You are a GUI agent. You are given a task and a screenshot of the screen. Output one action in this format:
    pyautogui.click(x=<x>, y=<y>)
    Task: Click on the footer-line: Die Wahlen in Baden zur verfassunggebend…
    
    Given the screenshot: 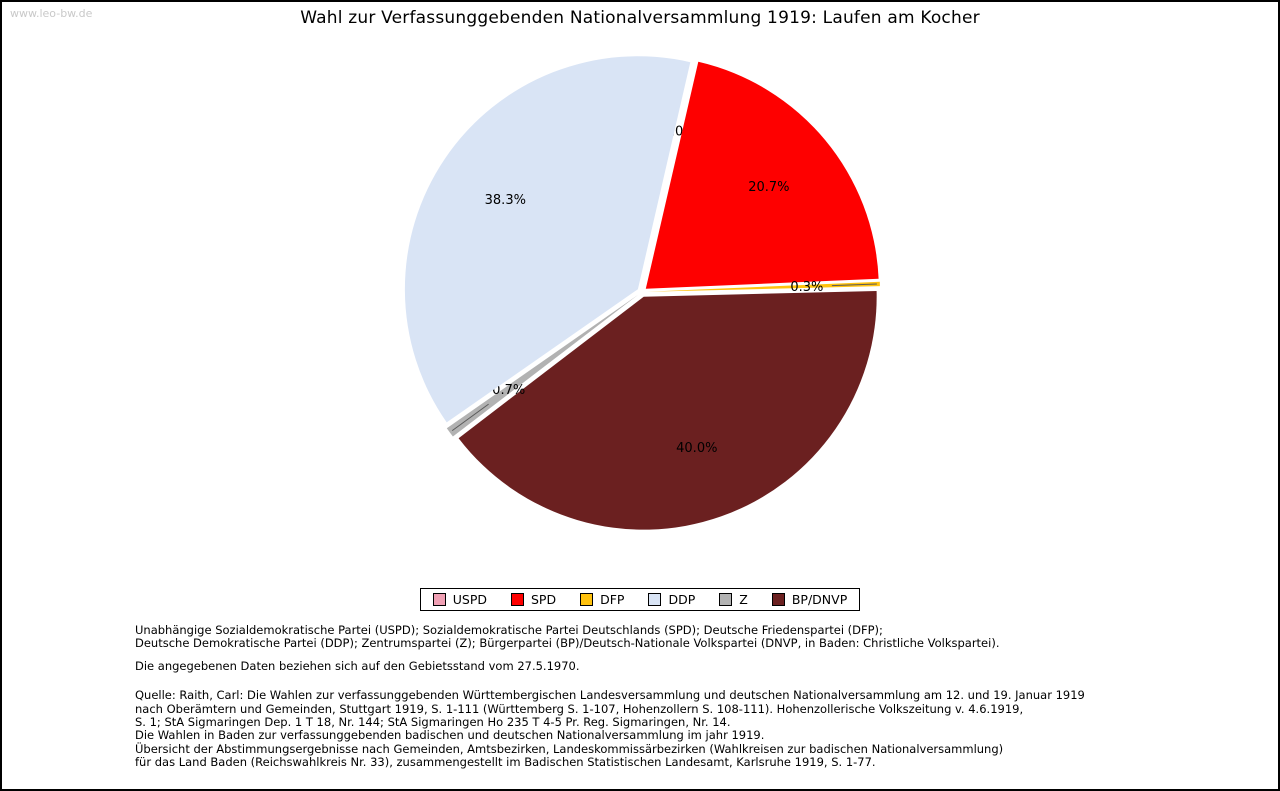 What is the action you would take?
    pyautogui.click(x=450, y=735)
    